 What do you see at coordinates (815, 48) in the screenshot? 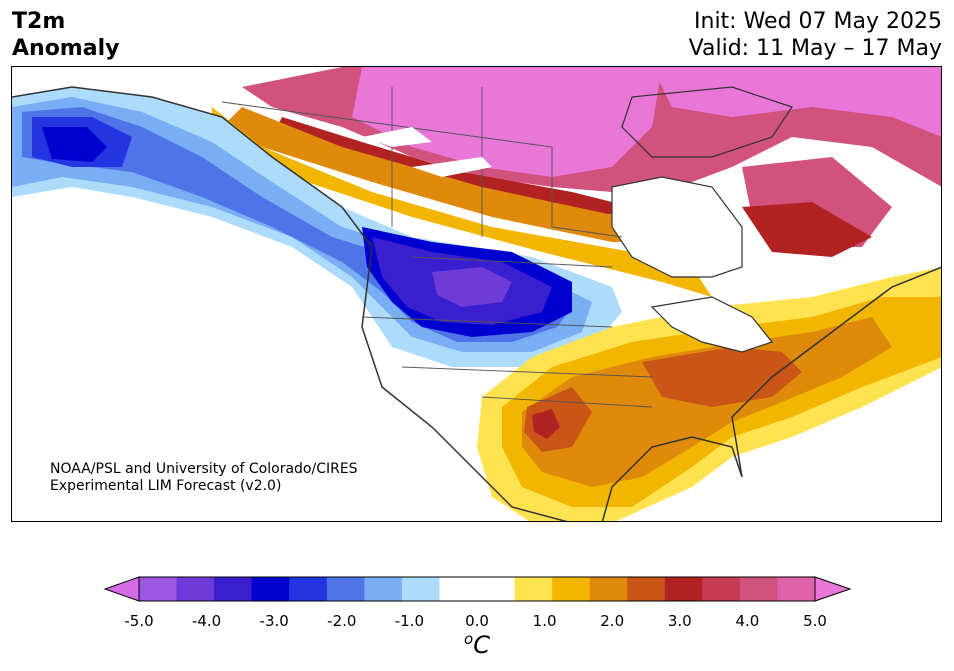
I see `valid-range: Valid: 11 May – 17 May` at bounding box center [815, 48].